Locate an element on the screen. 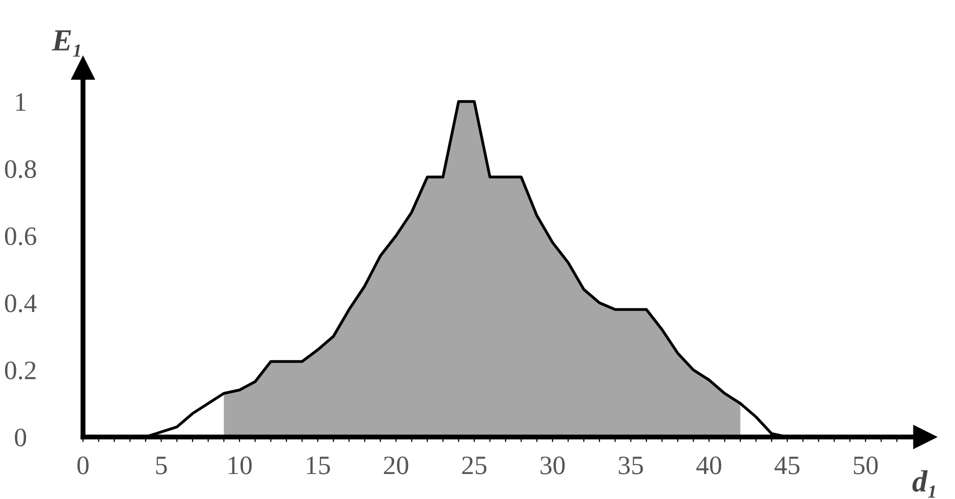  y-tick-label: 0.4 is located at coordinates (21, 303).